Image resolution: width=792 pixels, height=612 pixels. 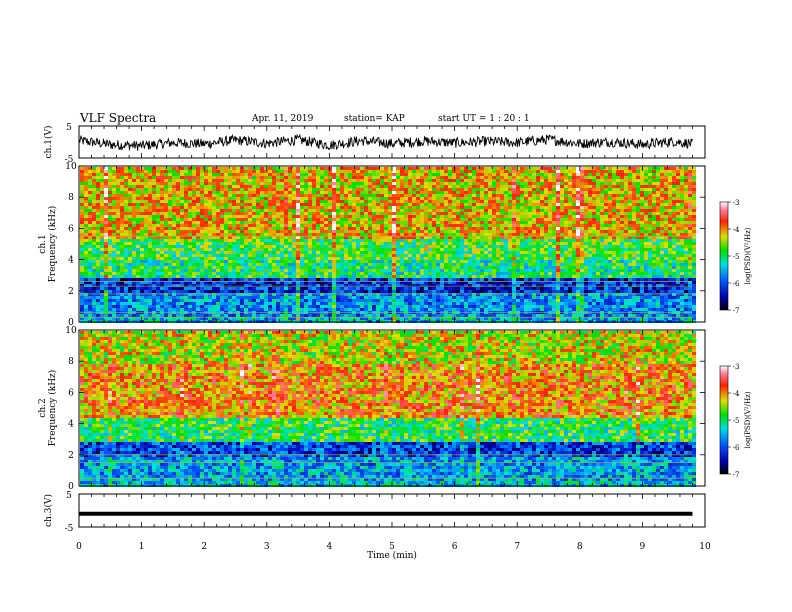 What do you see at coordinates (455, 547) in the screenshot?
I see `x-tick-label: 6` at bounding box center [455, 547].